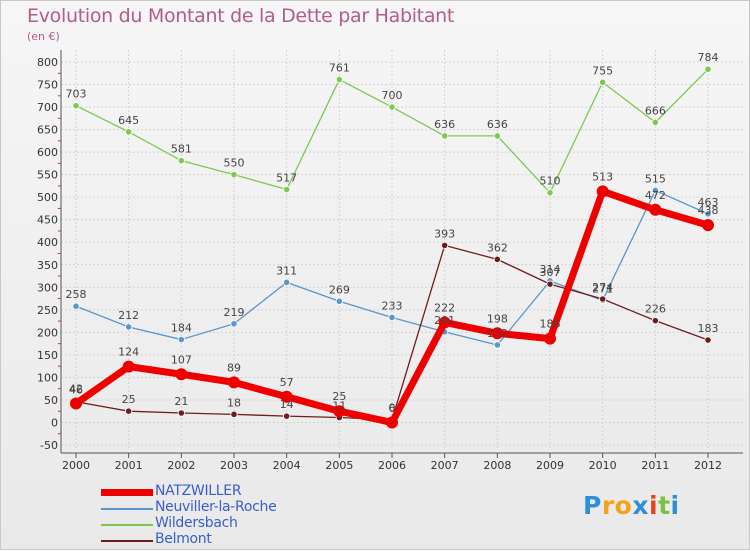  Describe the element at coordinates (602, 70) in the screenshot. I see `data-label: 755` at that location.